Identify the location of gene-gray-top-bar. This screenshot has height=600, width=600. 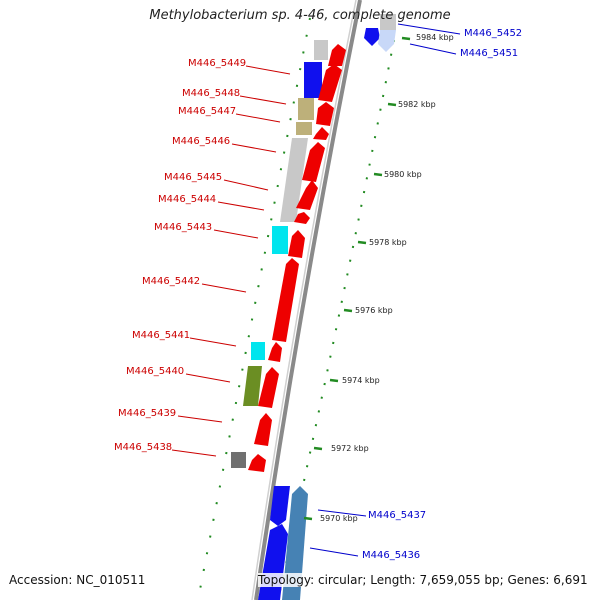
(388, 22).